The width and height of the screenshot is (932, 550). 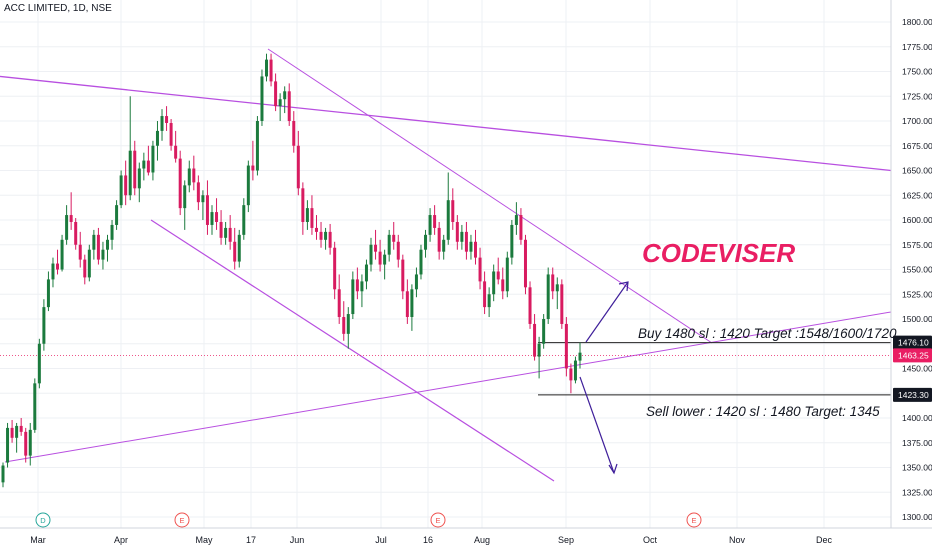 I want to click on time-tick-label: Nov, so click(x=737, y=540).